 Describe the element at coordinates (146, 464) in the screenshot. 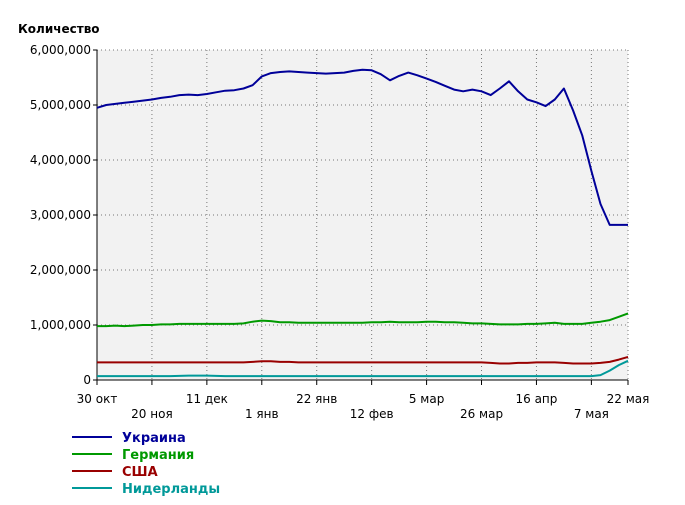

I see `legend: Украина Германия США Нидерланды` at that location.